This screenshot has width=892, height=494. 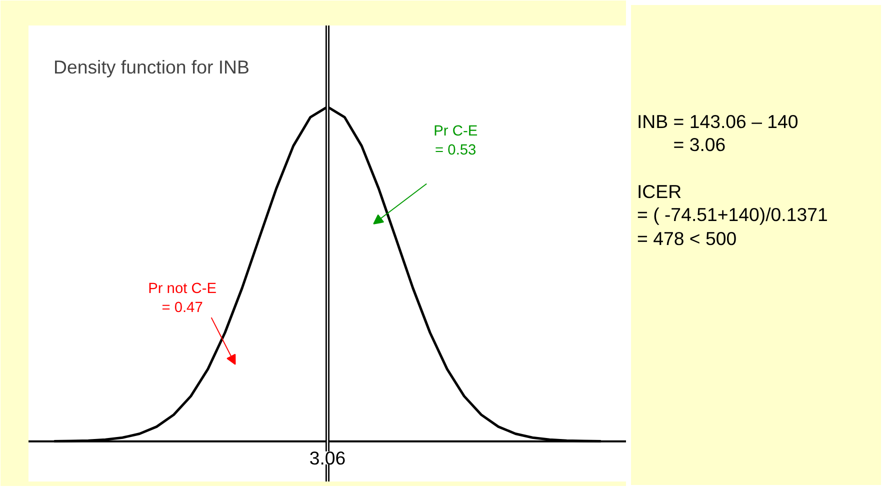 What do you see at coordinates (182, 298) in the screenshot?
I see `annotation: Pr not C-E = 0.47` at bounding box center [182, 298].